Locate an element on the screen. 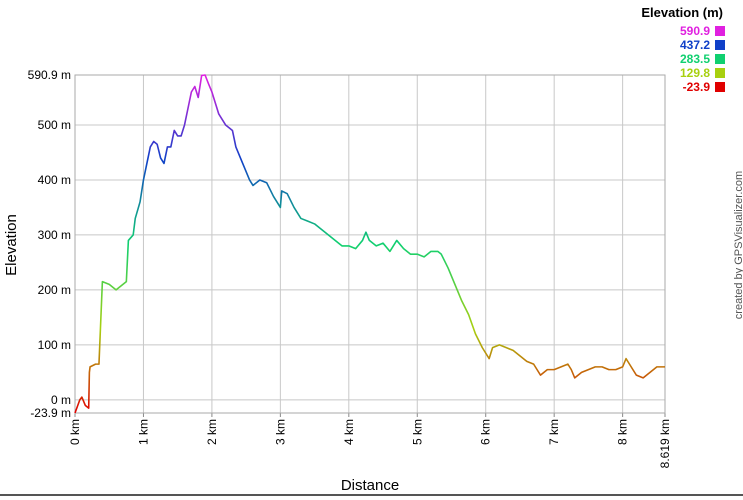  y-axis-label: Elevation is located at coordinates (11, 245).